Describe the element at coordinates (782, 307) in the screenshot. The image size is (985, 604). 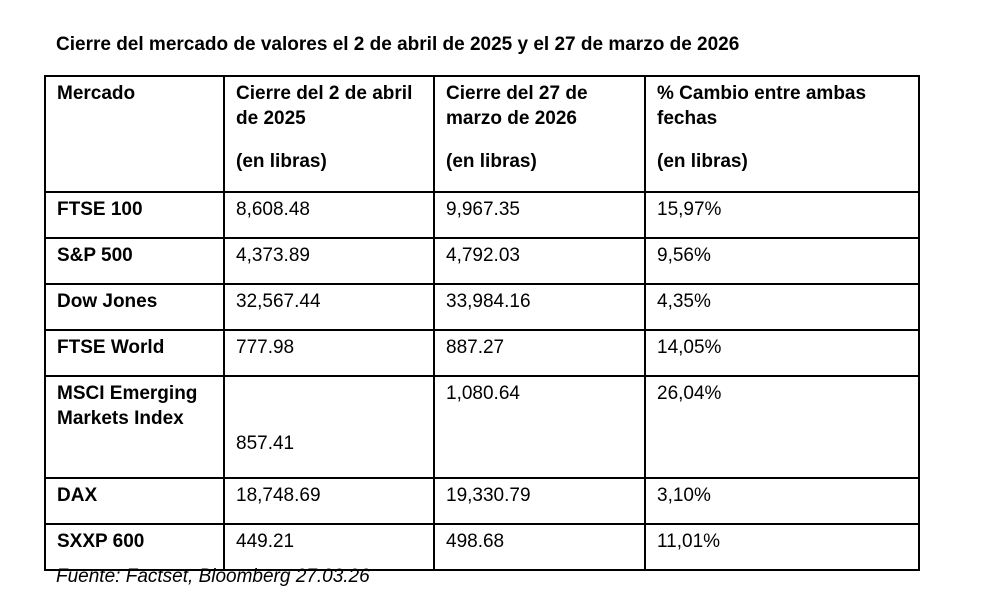
I see `change-percent: 4,35%` at that location.